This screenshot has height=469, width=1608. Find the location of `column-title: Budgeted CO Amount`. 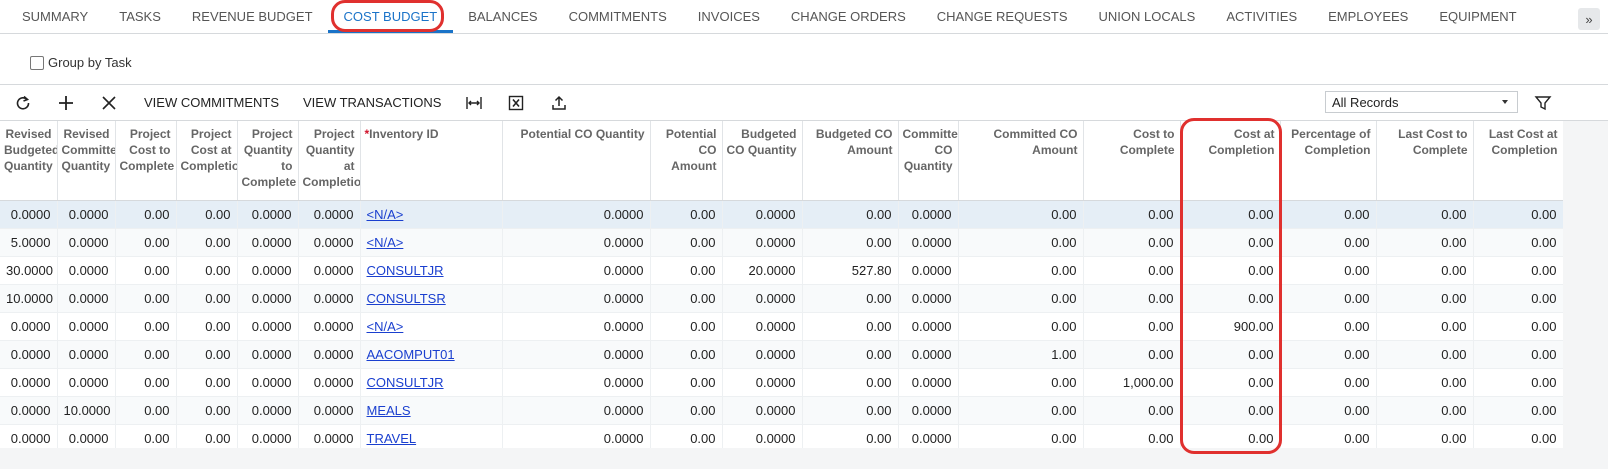

column-title: Budgeted CO Amount is located at coordinates (854, 142).